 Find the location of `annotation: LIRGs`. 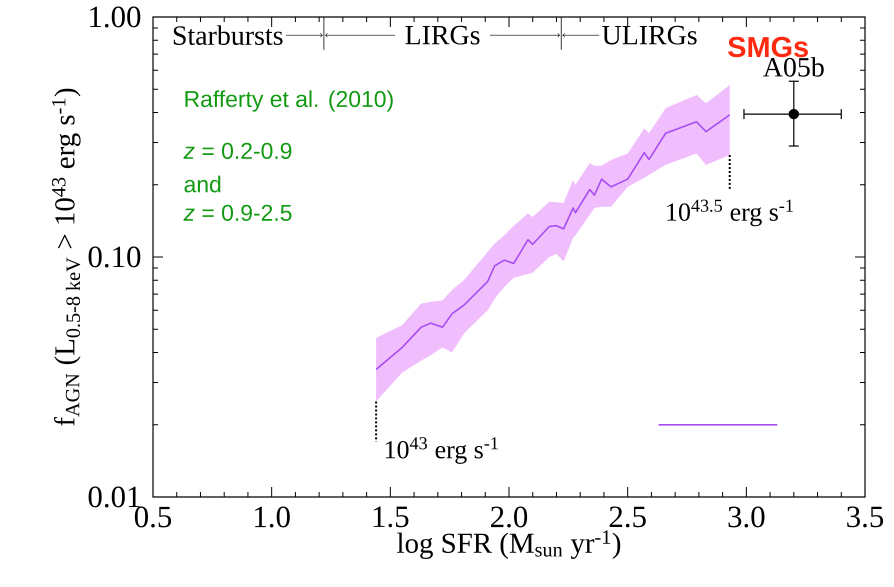

annotation: LIRGs is located at coordinates (442, 35).